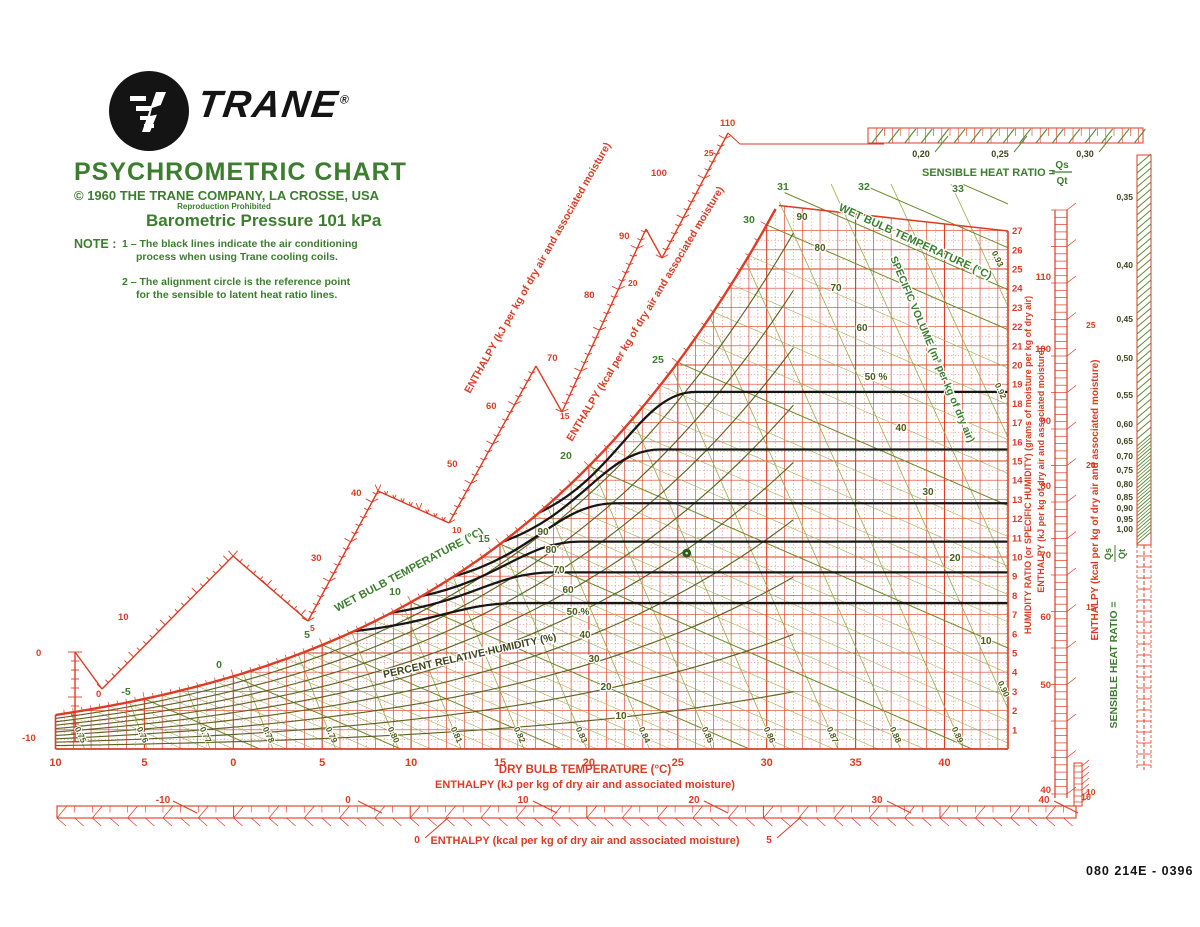  Describe the element at coordinates (1014, 692) in the screenshot. I see `svg-text: 3` at that location.